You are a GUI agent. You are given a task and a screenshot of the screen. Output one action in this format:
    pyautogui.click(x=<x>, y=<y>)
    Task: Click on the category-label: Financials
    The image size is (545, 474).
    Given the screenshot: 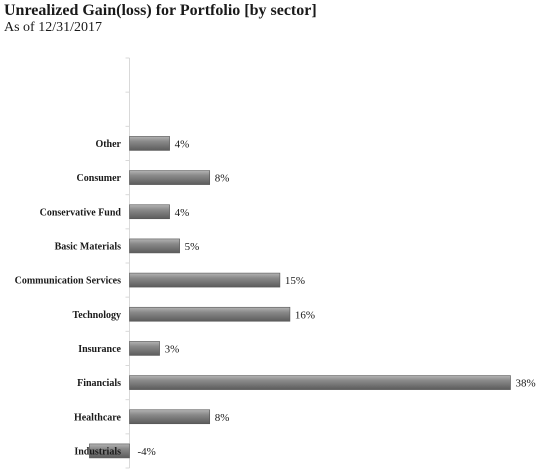 What is the action you would take?
    pyautogui.click(x=99, y=383)
    